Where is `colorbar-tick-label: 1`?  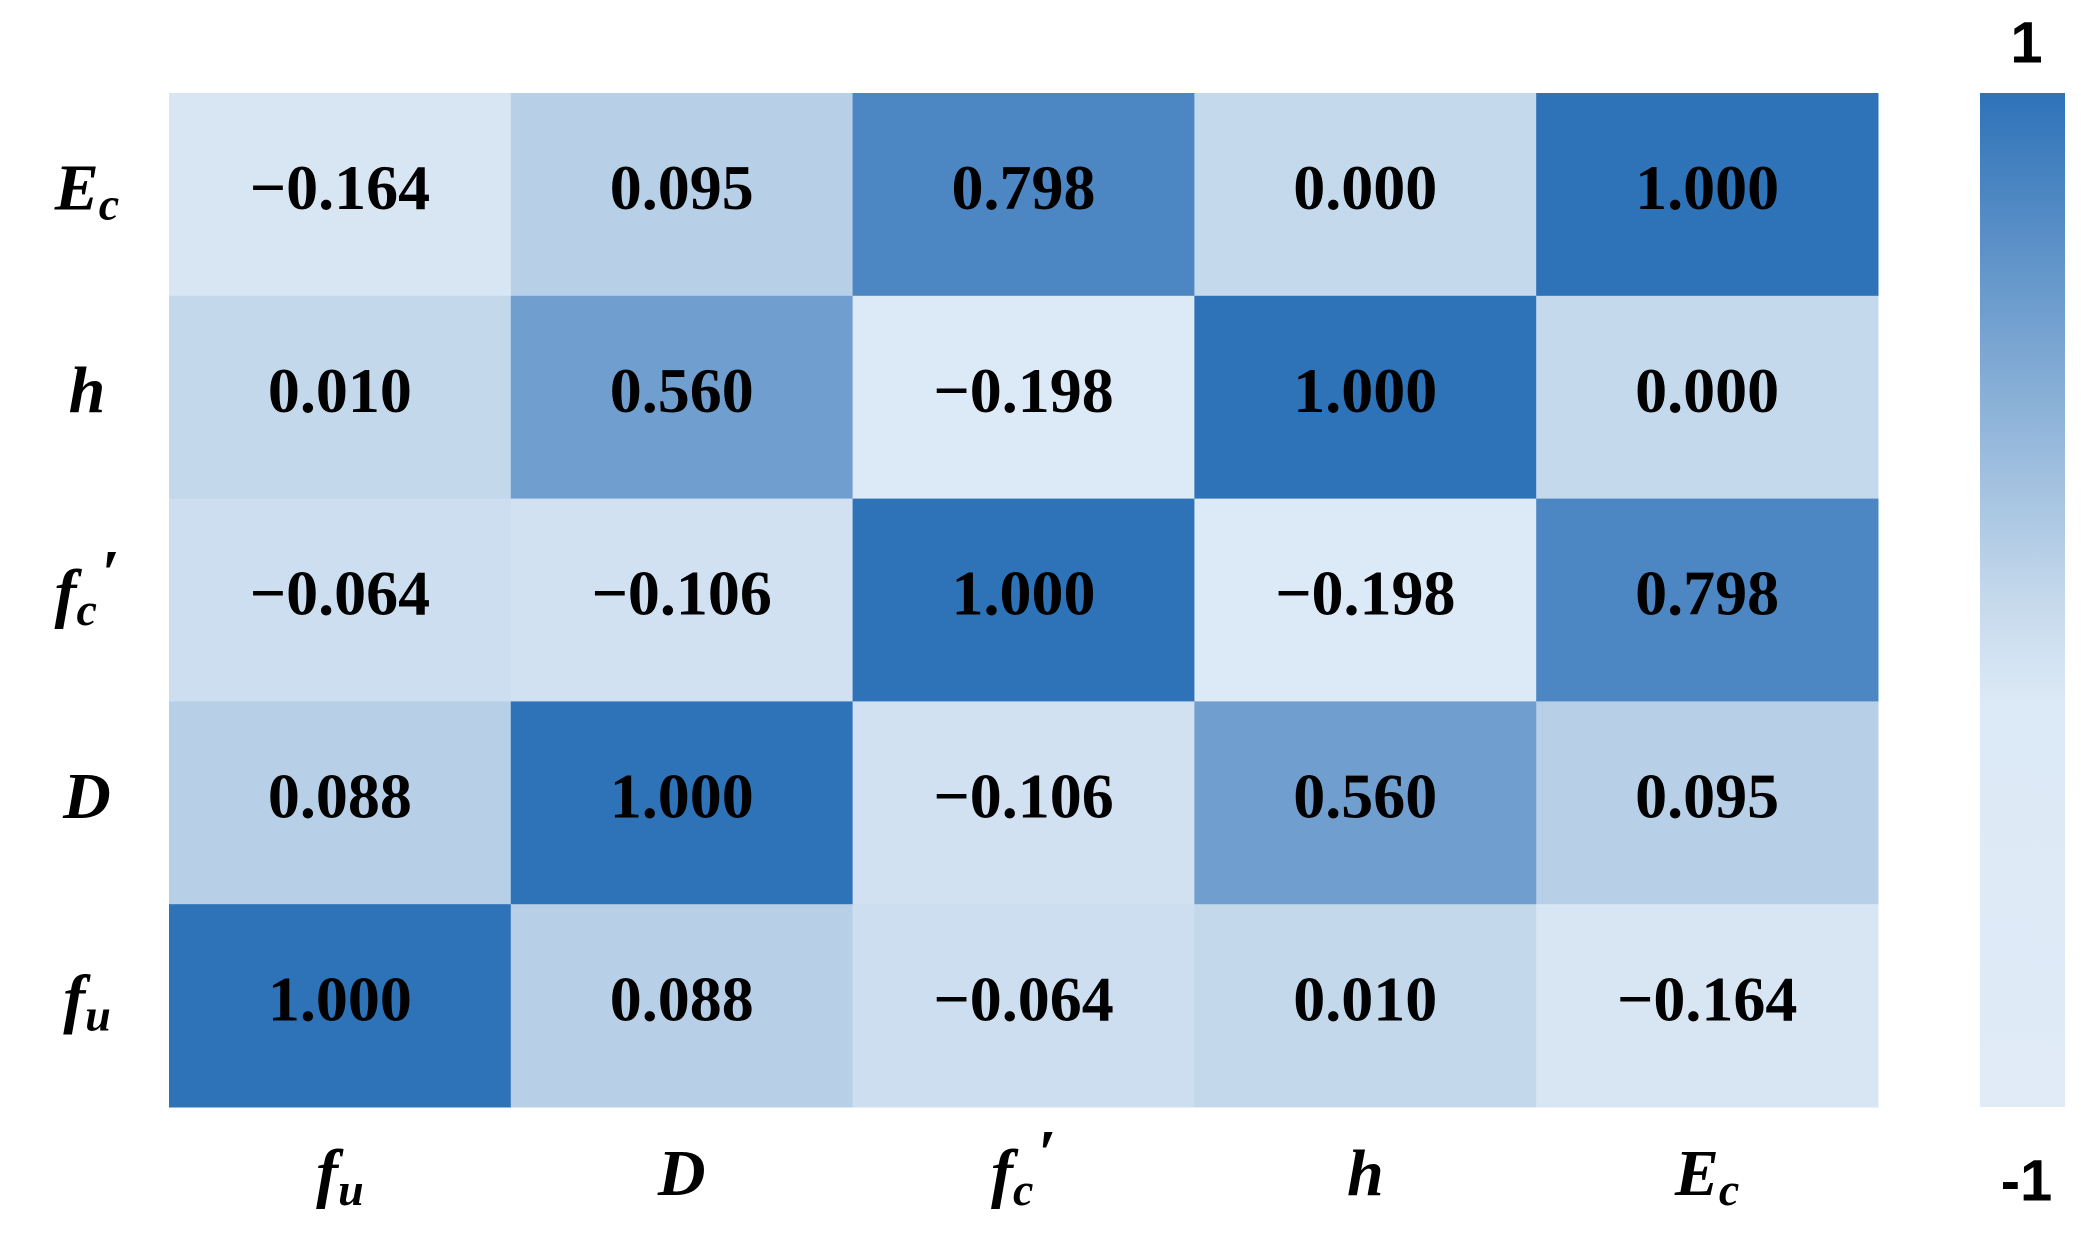
colorbar-tick-label: 1 is located at coordinates (2026, 42).